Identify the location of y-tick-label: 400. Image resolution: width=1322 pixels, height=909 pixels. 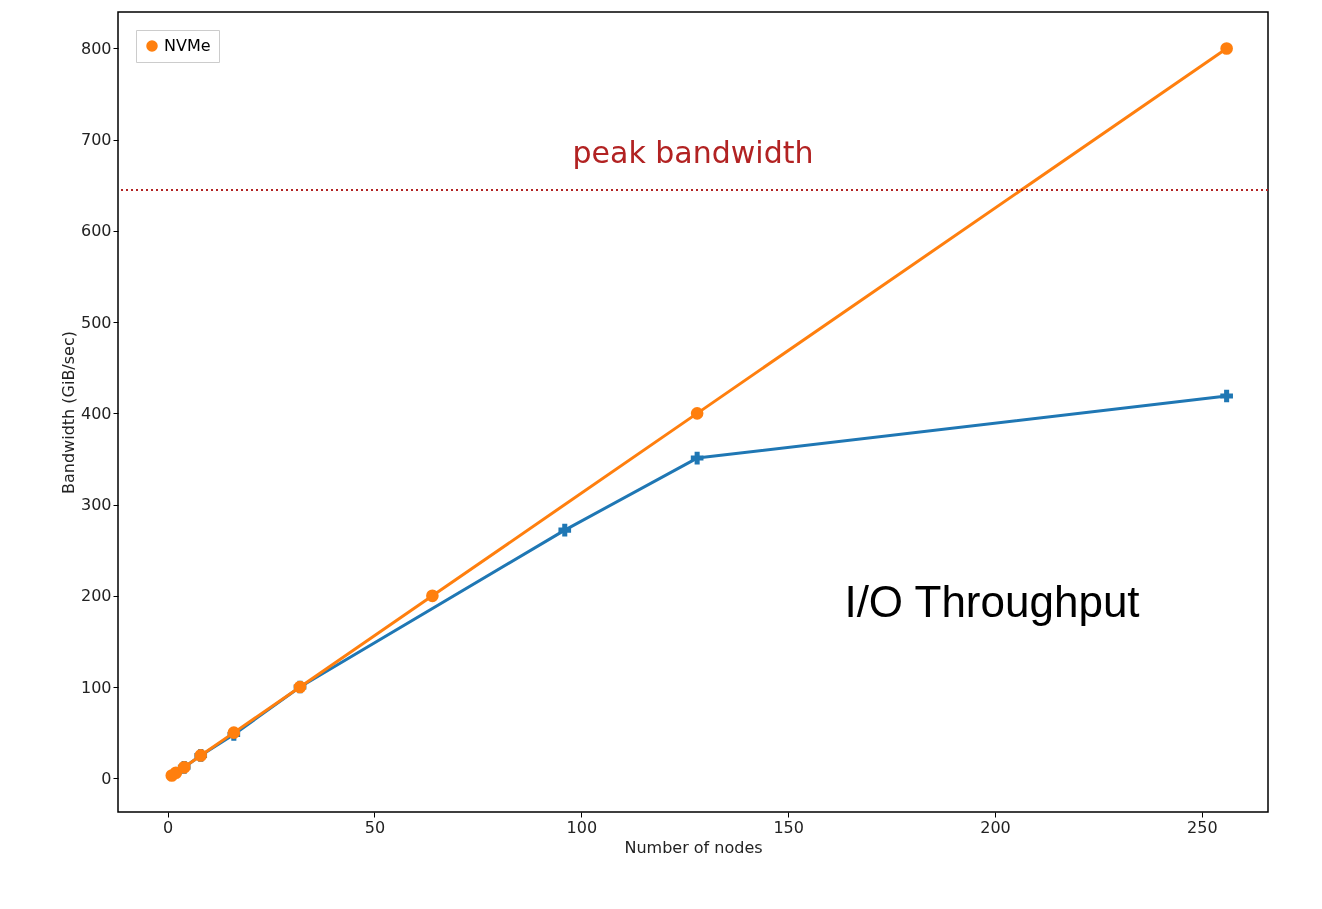
(96, 413).